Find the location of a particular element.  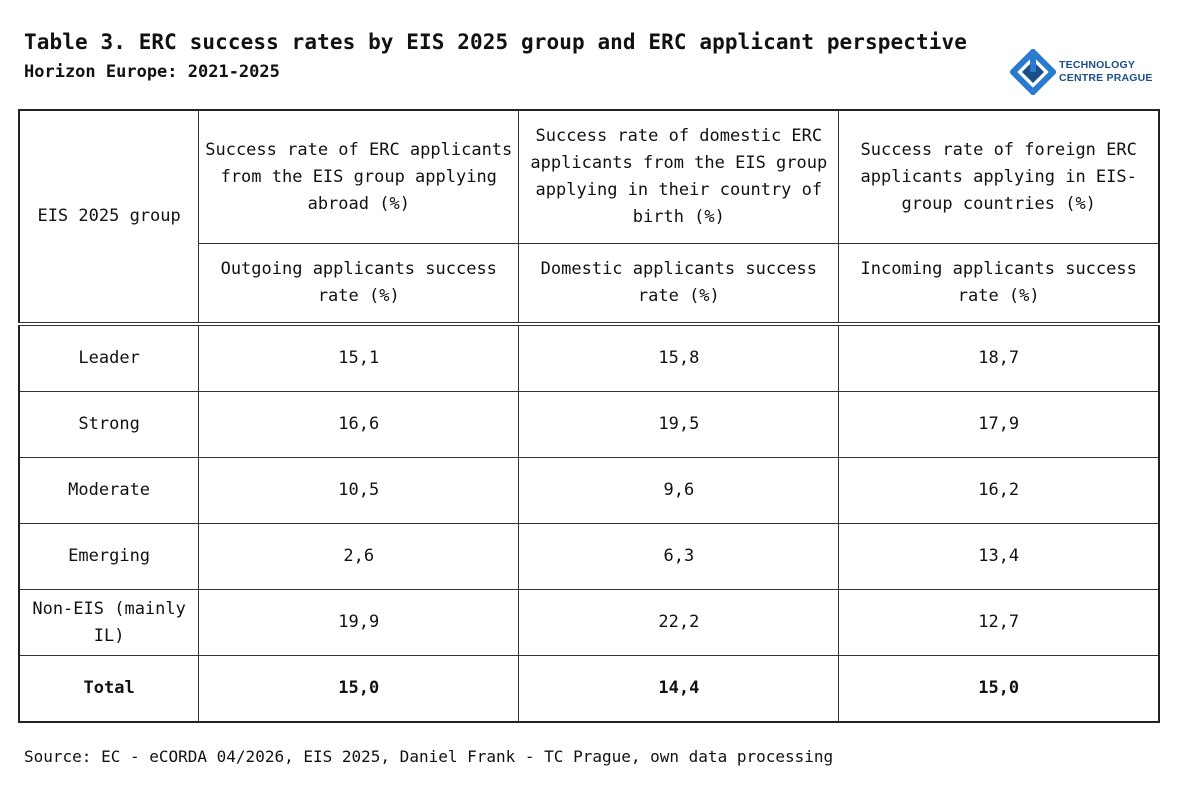

group-cell: Strong is located at coordinates (109, 424).